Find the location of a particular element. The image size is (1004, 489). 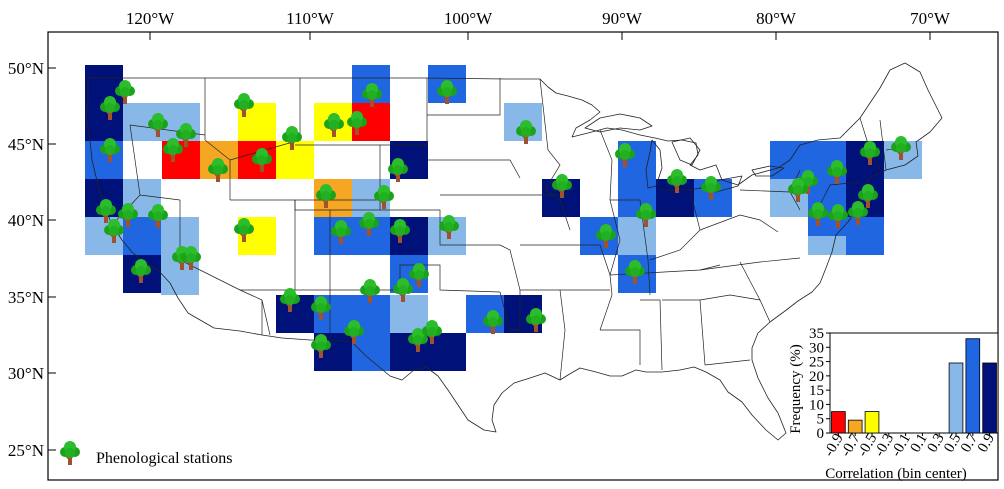

latitude-ticks: 50°N 45°N 40°N 35°N 30°N 25°N is located at coordinates (32, 259).